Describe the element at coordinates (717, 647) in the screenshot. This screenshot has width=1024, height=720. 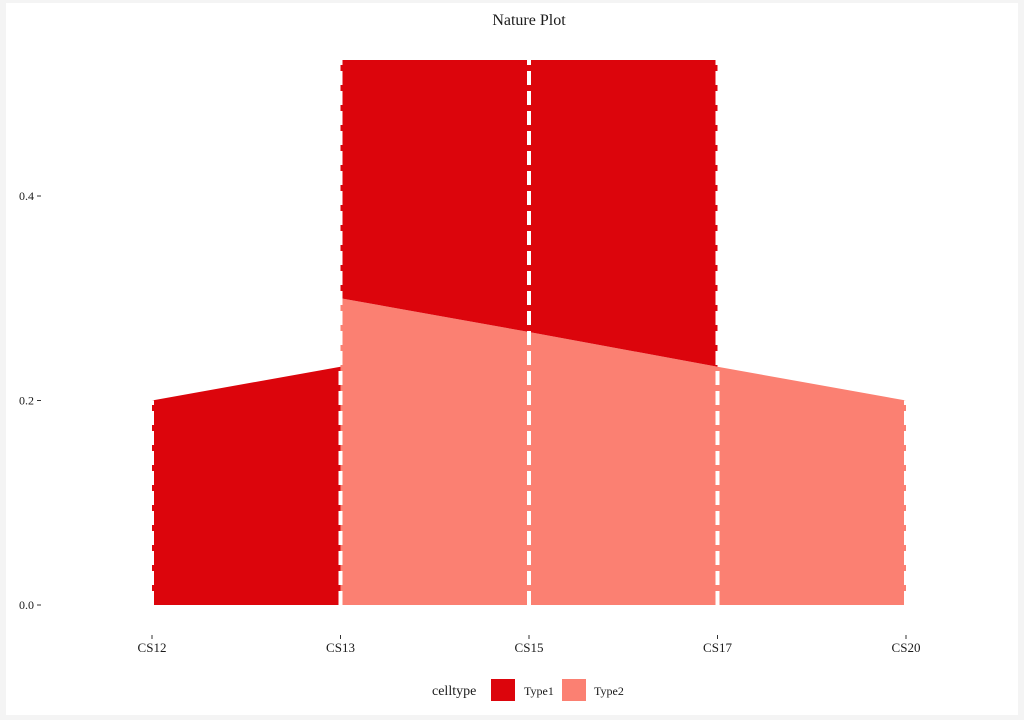
I see `x-tick-label: CS17` at that location.